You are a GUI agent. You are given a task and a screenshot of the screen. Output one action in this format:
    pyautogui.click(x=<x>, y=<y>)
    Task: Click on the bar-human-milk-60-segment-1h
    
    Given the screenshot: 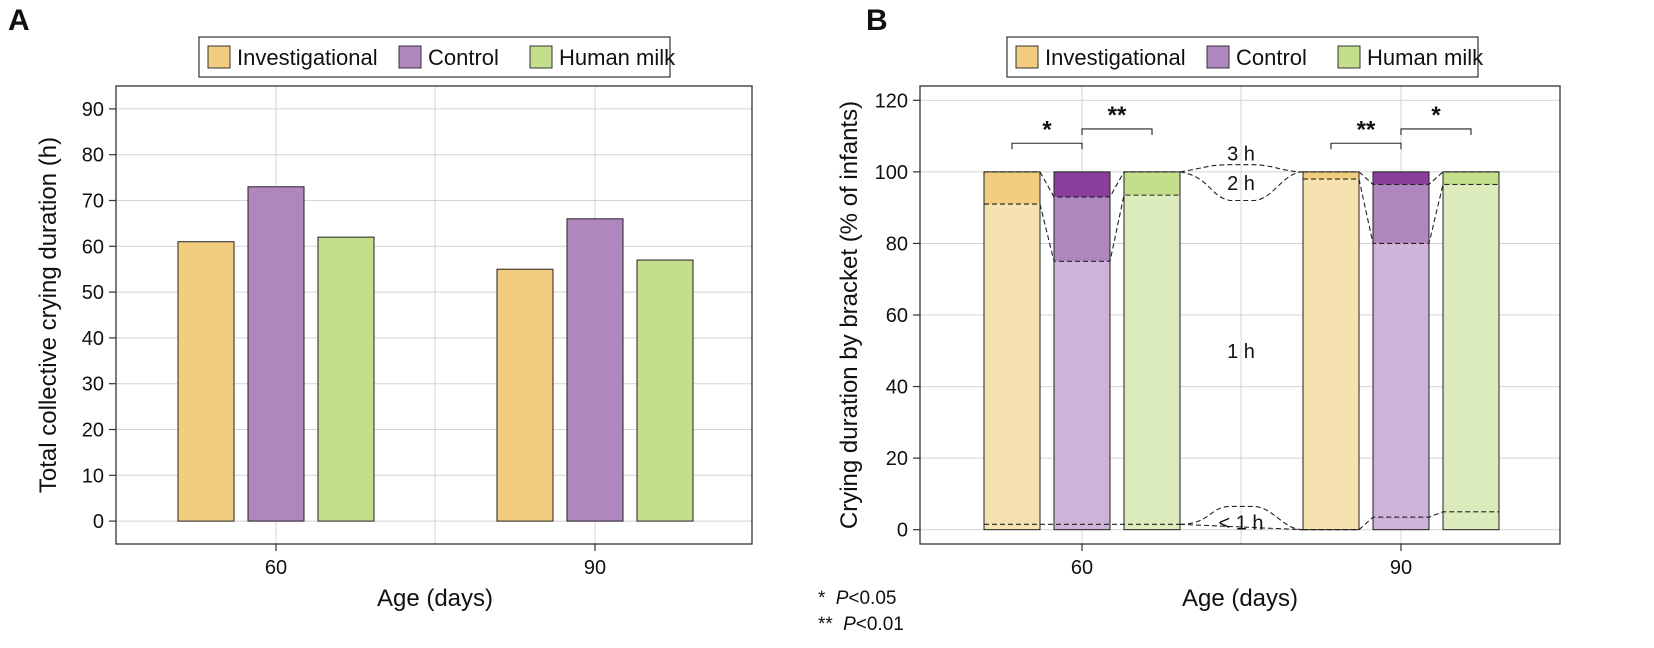 What is the action you would take?
    pyautogui.click(x=1152, y=362)
    